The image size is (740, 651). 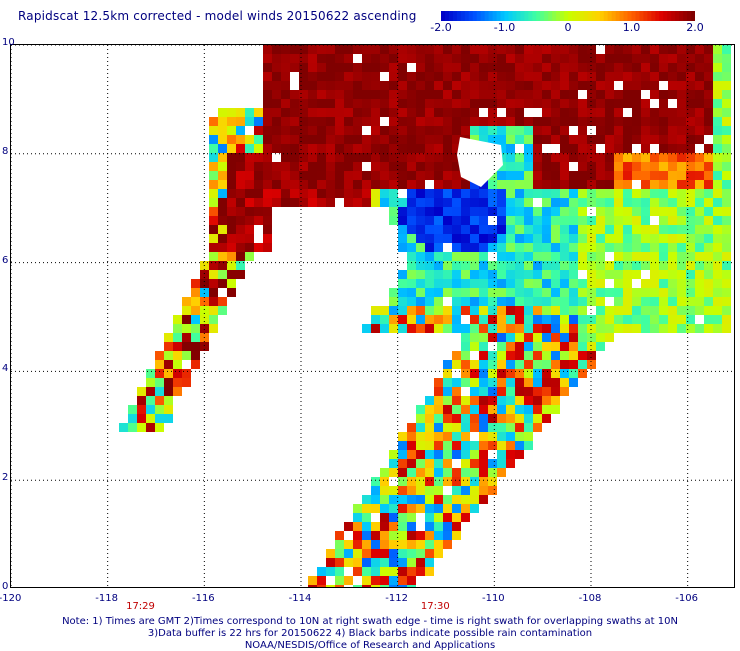 What do you see at coordinates (5, 586) in the screenshot?
I see `latitude-tick-label: 0` at bounding box center [5, 586].